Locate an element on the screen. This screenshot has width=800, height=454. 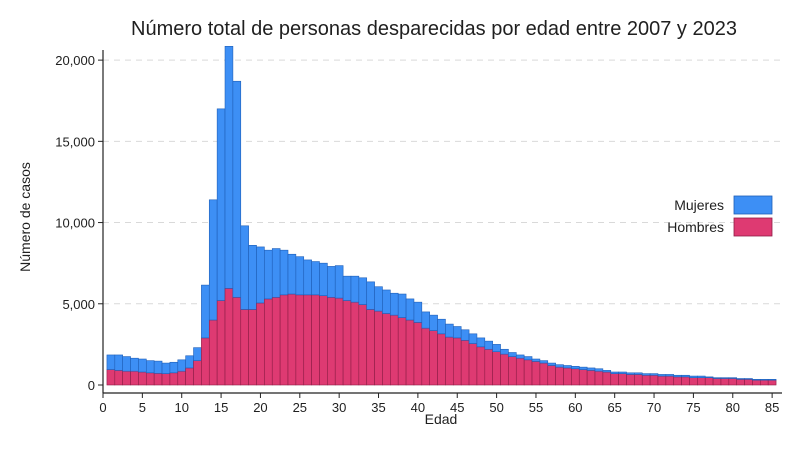
x-tick-label-2: 10 is located at coordinates (181, 407).